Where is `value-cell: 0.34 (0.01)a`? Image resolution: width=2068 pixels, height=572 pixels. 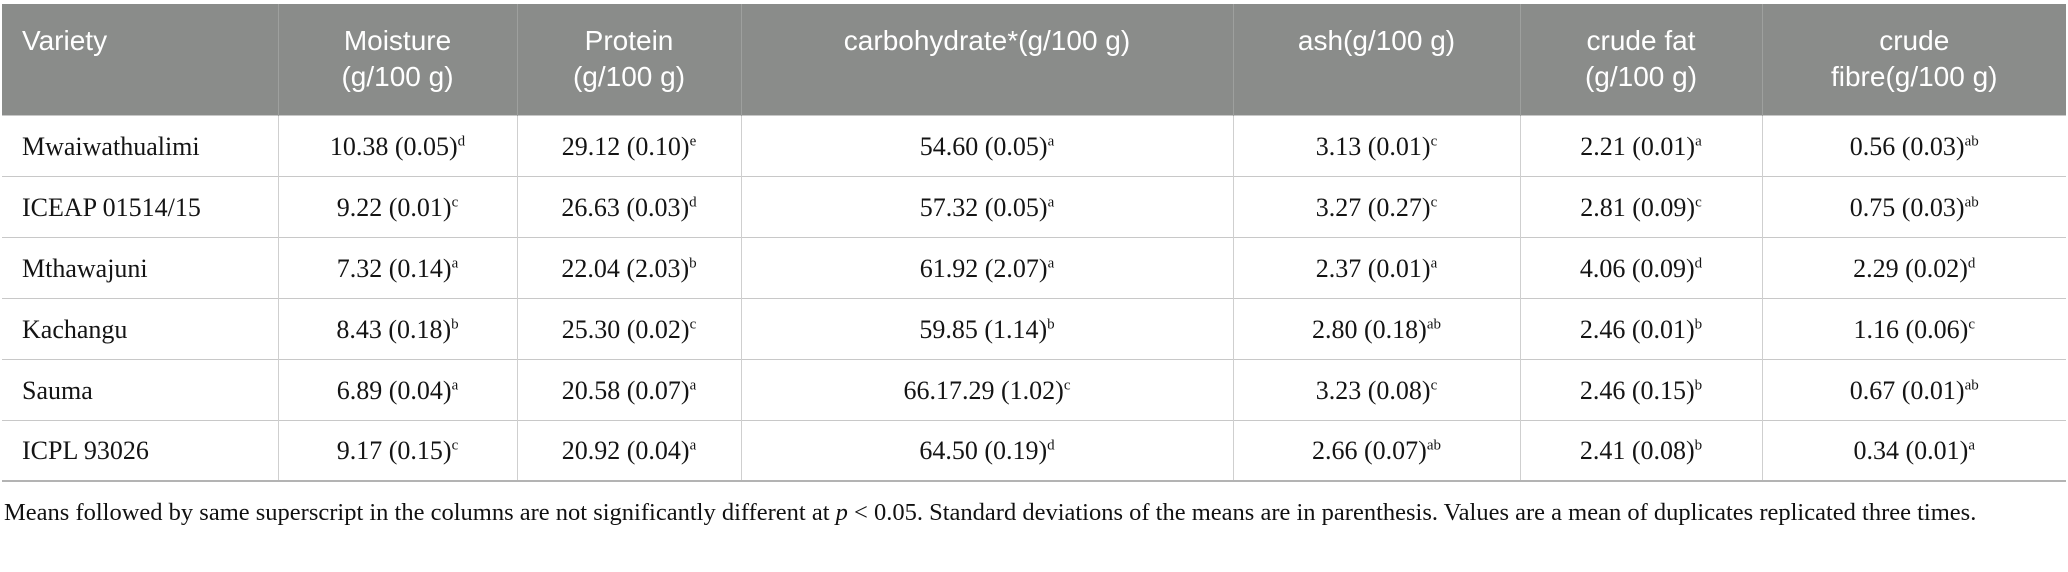 value-cell: 0.34 (0.01)a is located at coordinates (1913, 450).